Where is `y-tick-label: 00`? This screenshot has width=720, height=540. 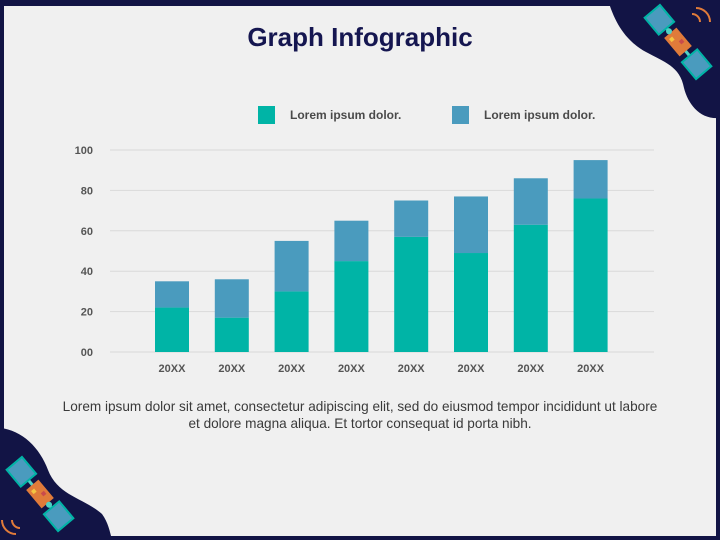
y-tick-label: 00 is located at coordinates (87, 353).